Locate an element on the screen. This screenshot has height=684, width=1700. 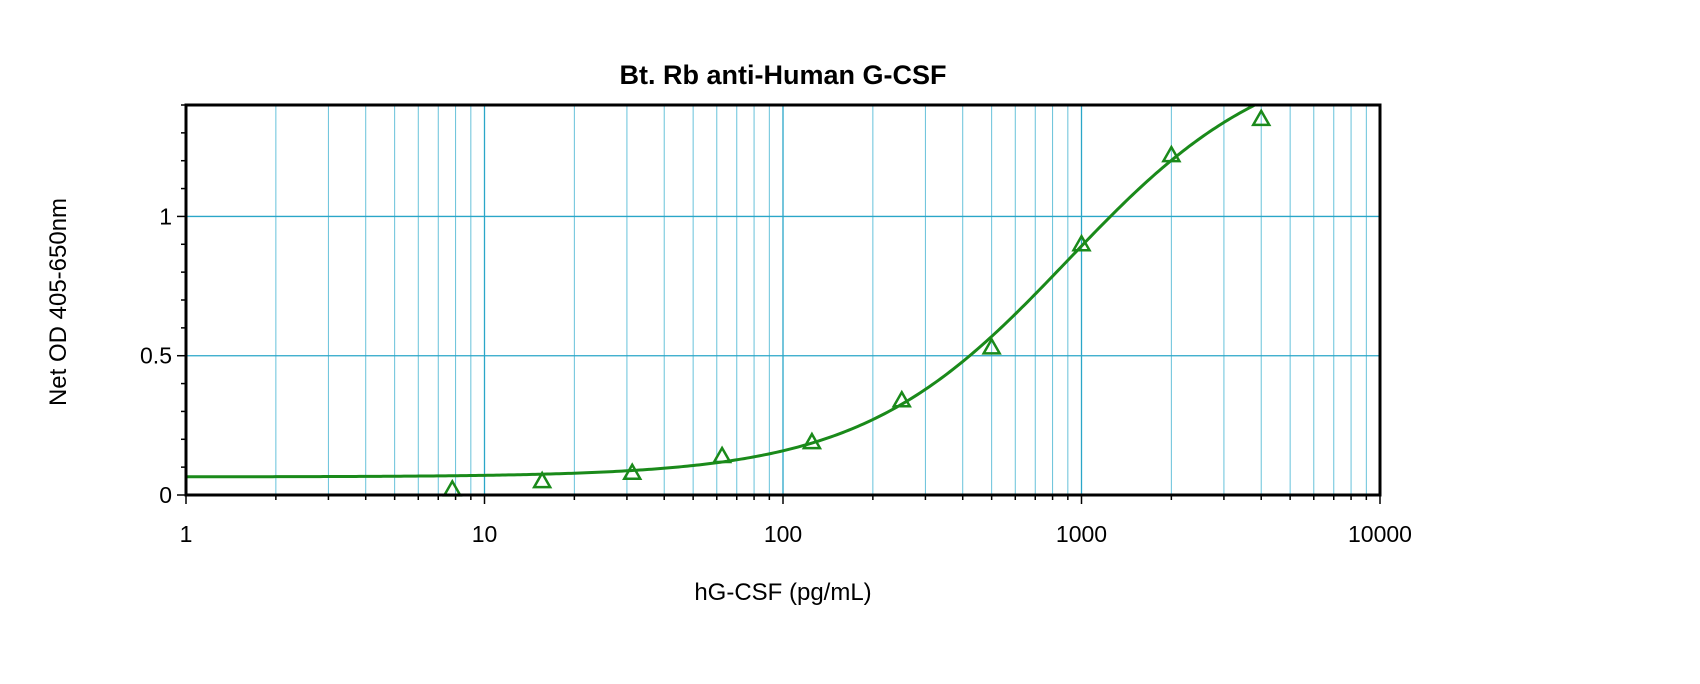
x-tick-label: 1000 is located at coordinates (1081, 534).